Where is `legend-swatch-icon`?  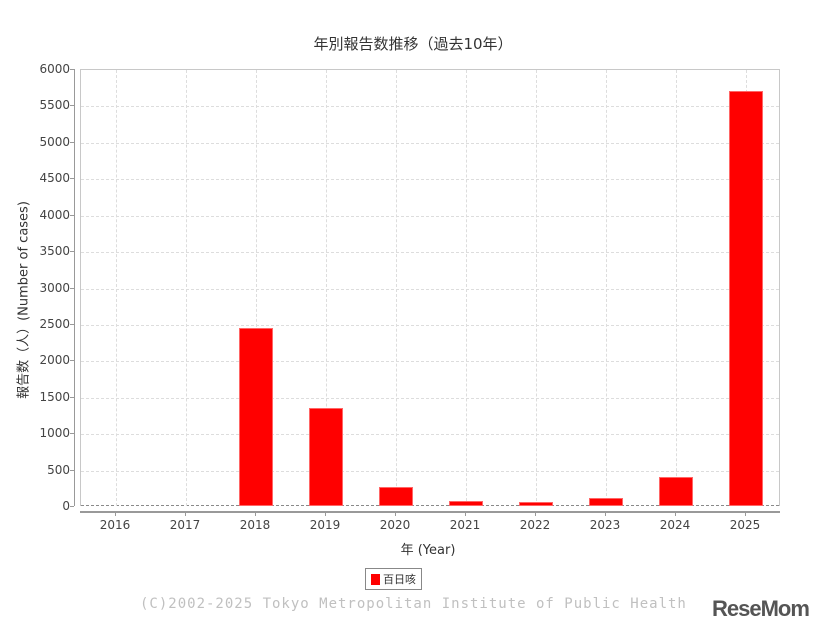
legend-swatch-icon is located at coordinates (375, 579).